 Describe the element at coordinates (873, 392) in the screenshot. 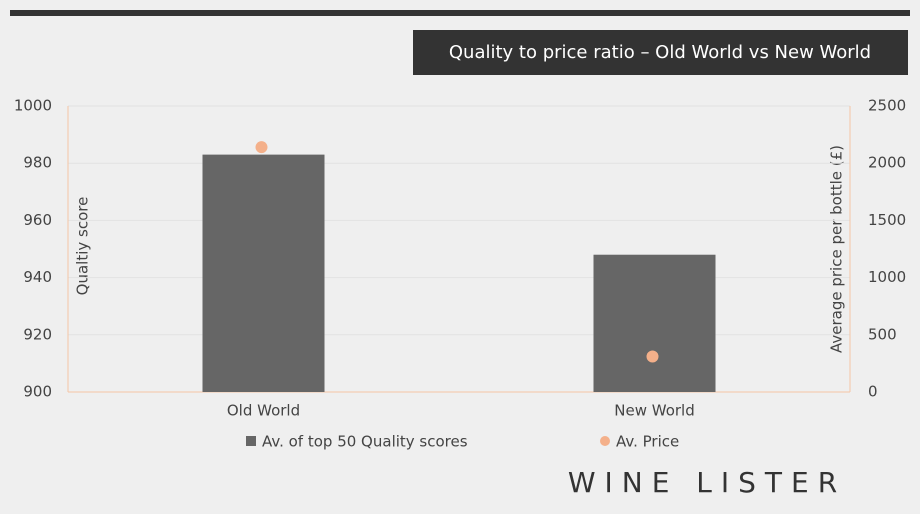

I see `y2-tick-label: 0` at that location.